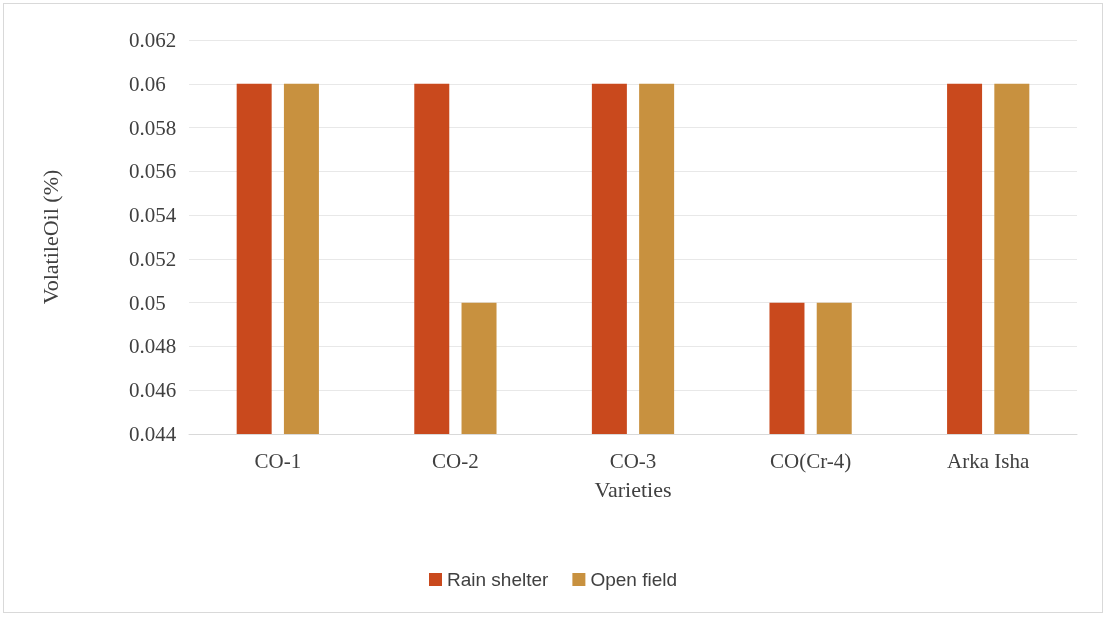  What do you see at coordinates (153, 346) in the screenshot?
I see `y-tick-label: 0.048` at bounding box center [153, 346].